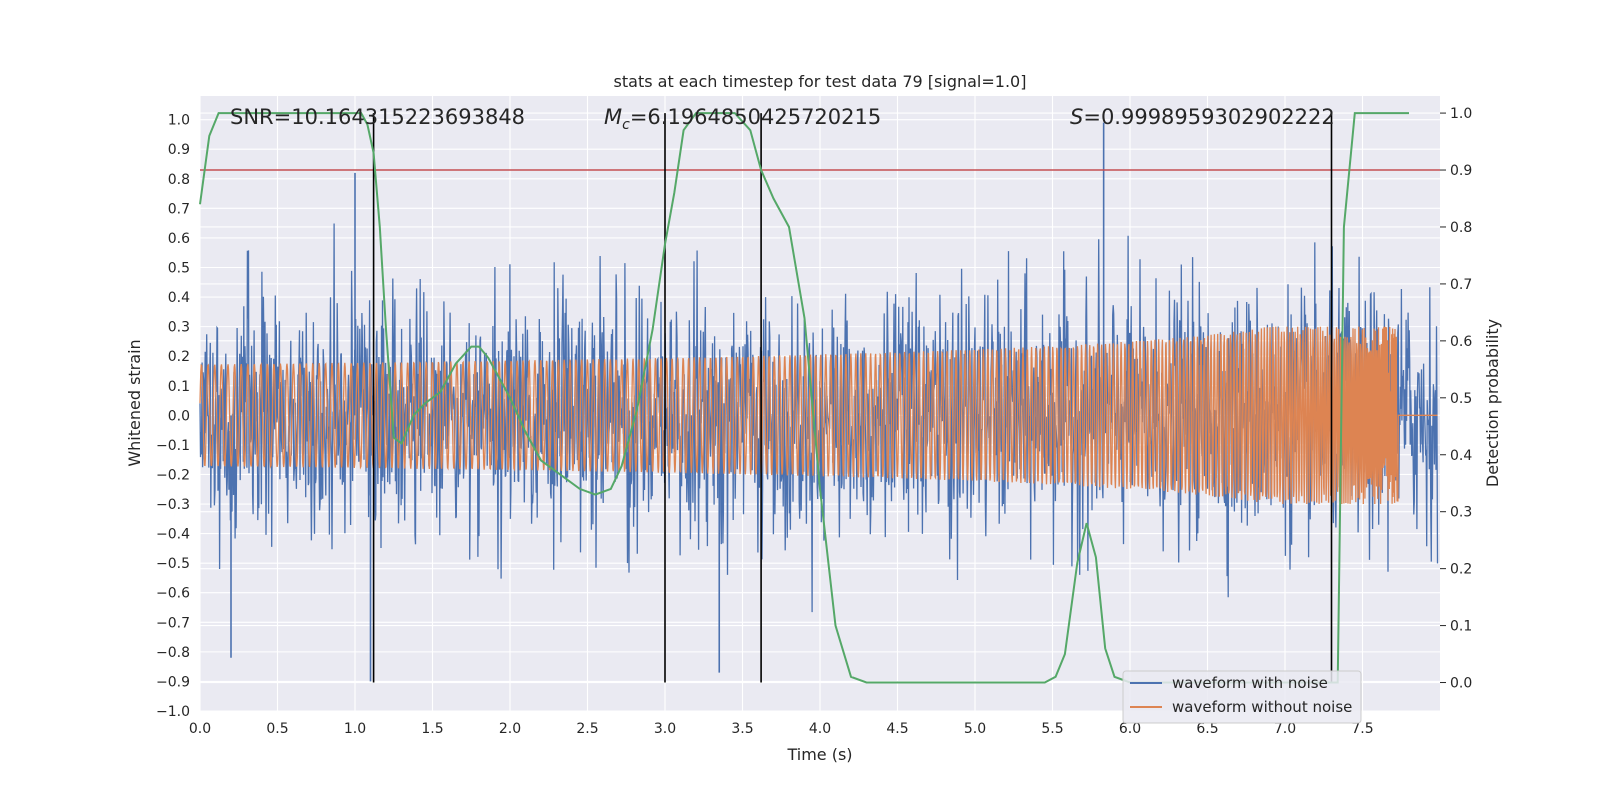  I want to click on x-axis-label: Time (s), so click(819, 754).